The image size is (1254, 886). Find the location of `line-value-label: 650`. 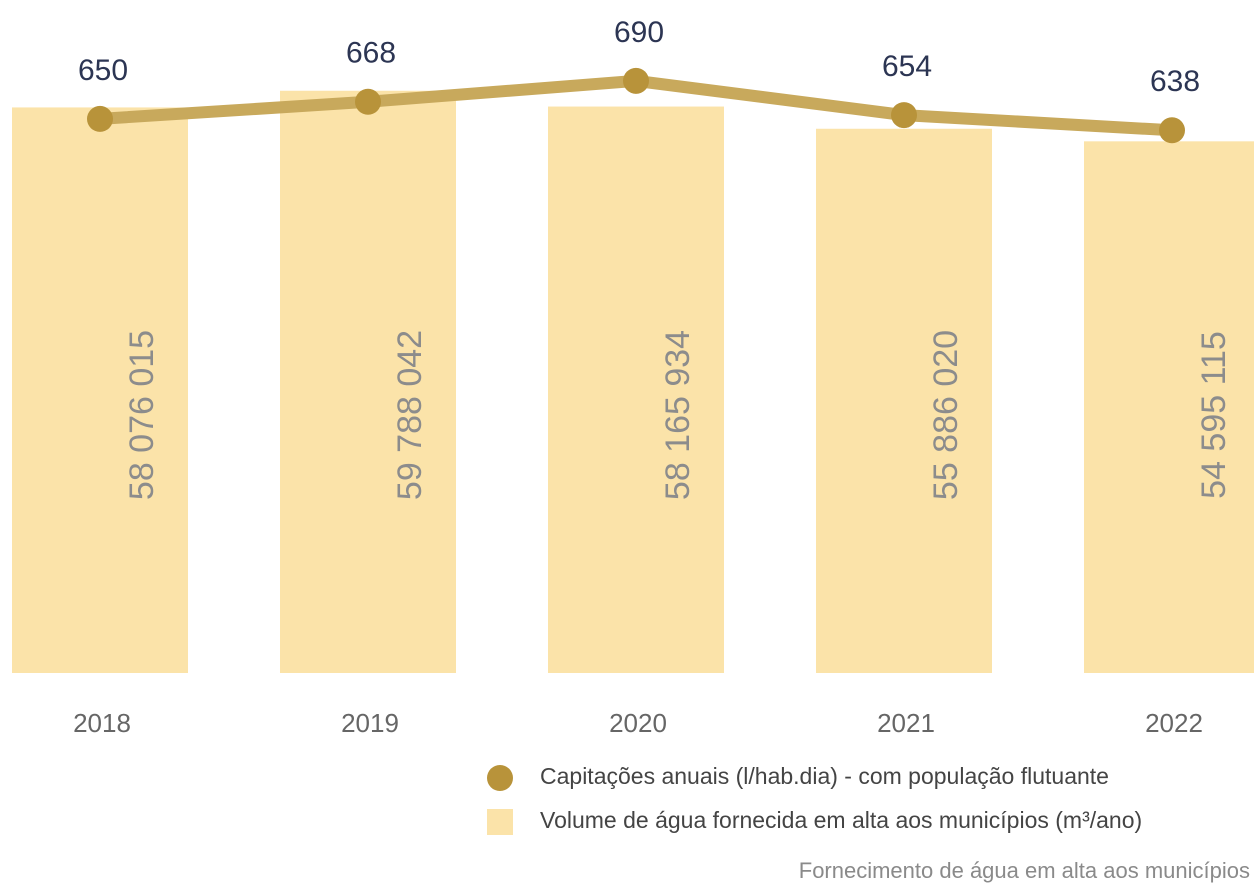

line-value-label: 650 is located at coordinates (103, 70).